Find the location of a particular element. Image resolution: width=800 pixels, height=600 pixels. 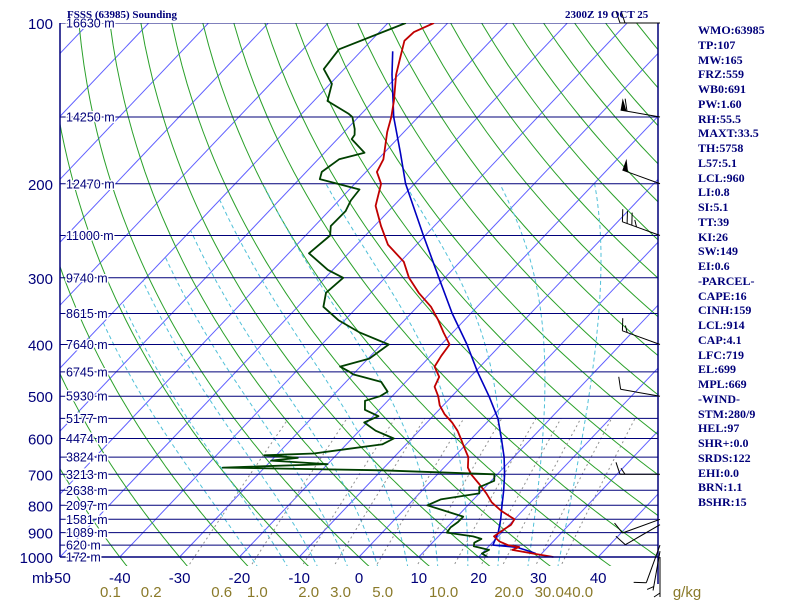

sounding-index-item: KI:26 is located at coordinates (713, 236).